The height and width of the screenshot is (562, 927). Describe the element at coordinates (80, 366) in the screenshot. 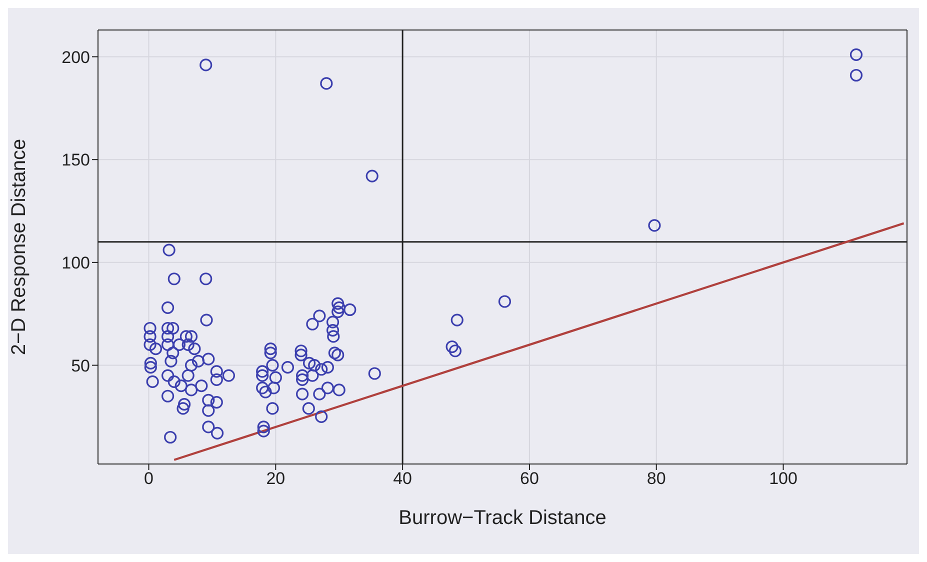

I see `y-tick-label: 50` at that location.